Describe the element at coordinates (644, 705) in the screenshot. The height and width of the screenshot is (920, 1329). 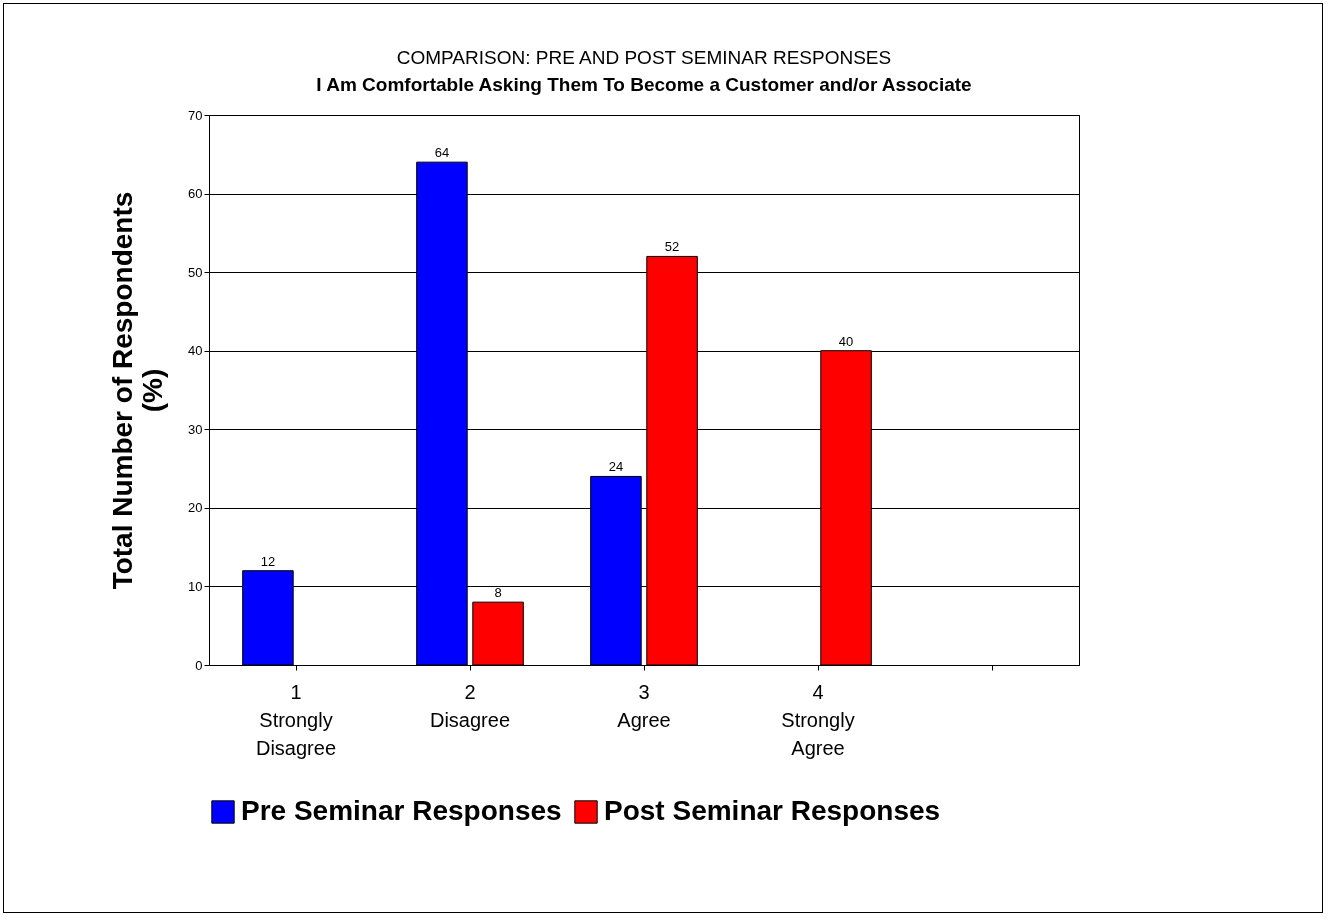
I see `x-tick-label: 3 Agree` at that location.